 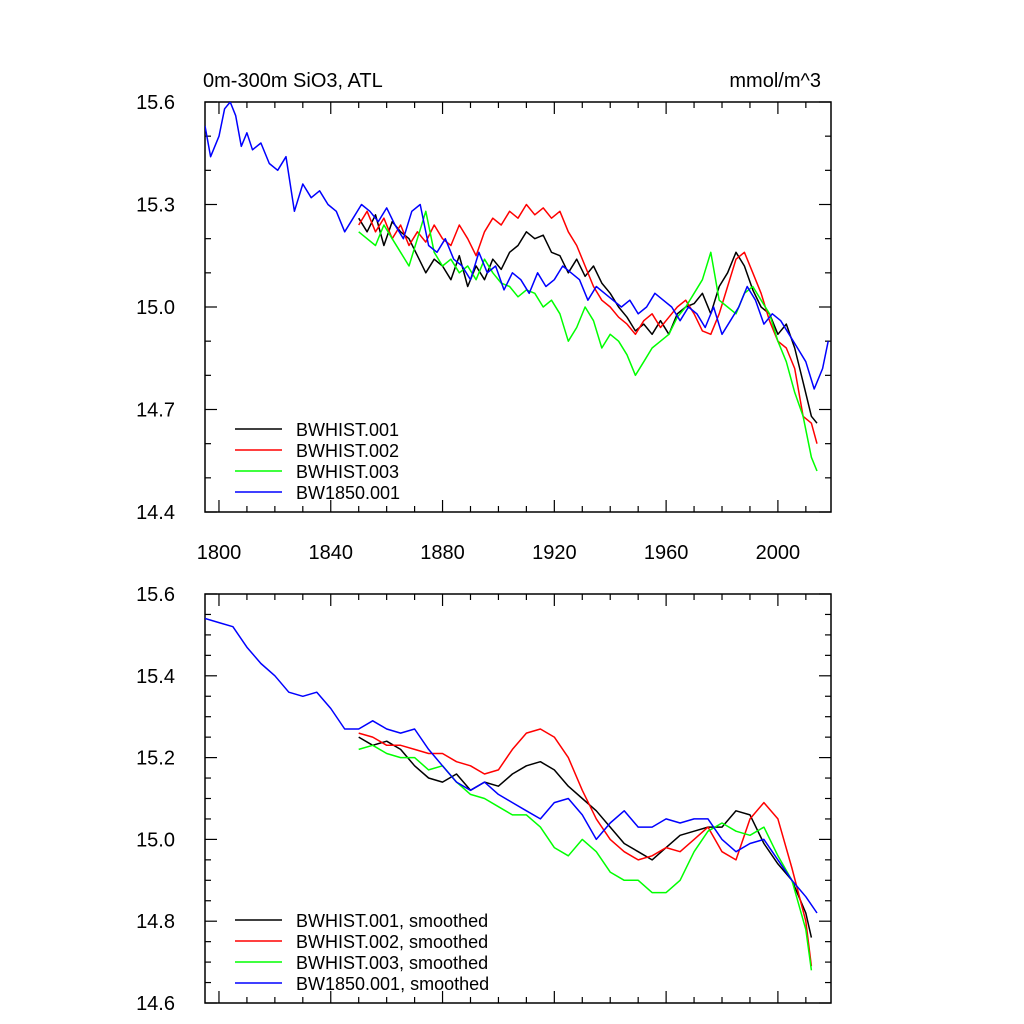 I want to click on top-chart-units: mmol/m^3, so click(x=775, y=81).